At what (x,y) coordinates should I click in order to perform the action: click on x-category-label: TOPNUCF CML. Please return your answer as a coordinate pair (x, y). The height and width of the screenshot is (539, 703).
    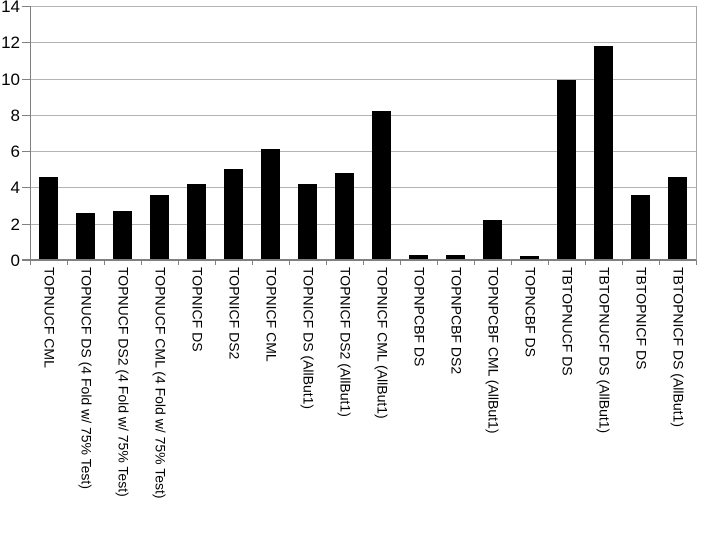
    Looking at the image, I should click on (49, 317).